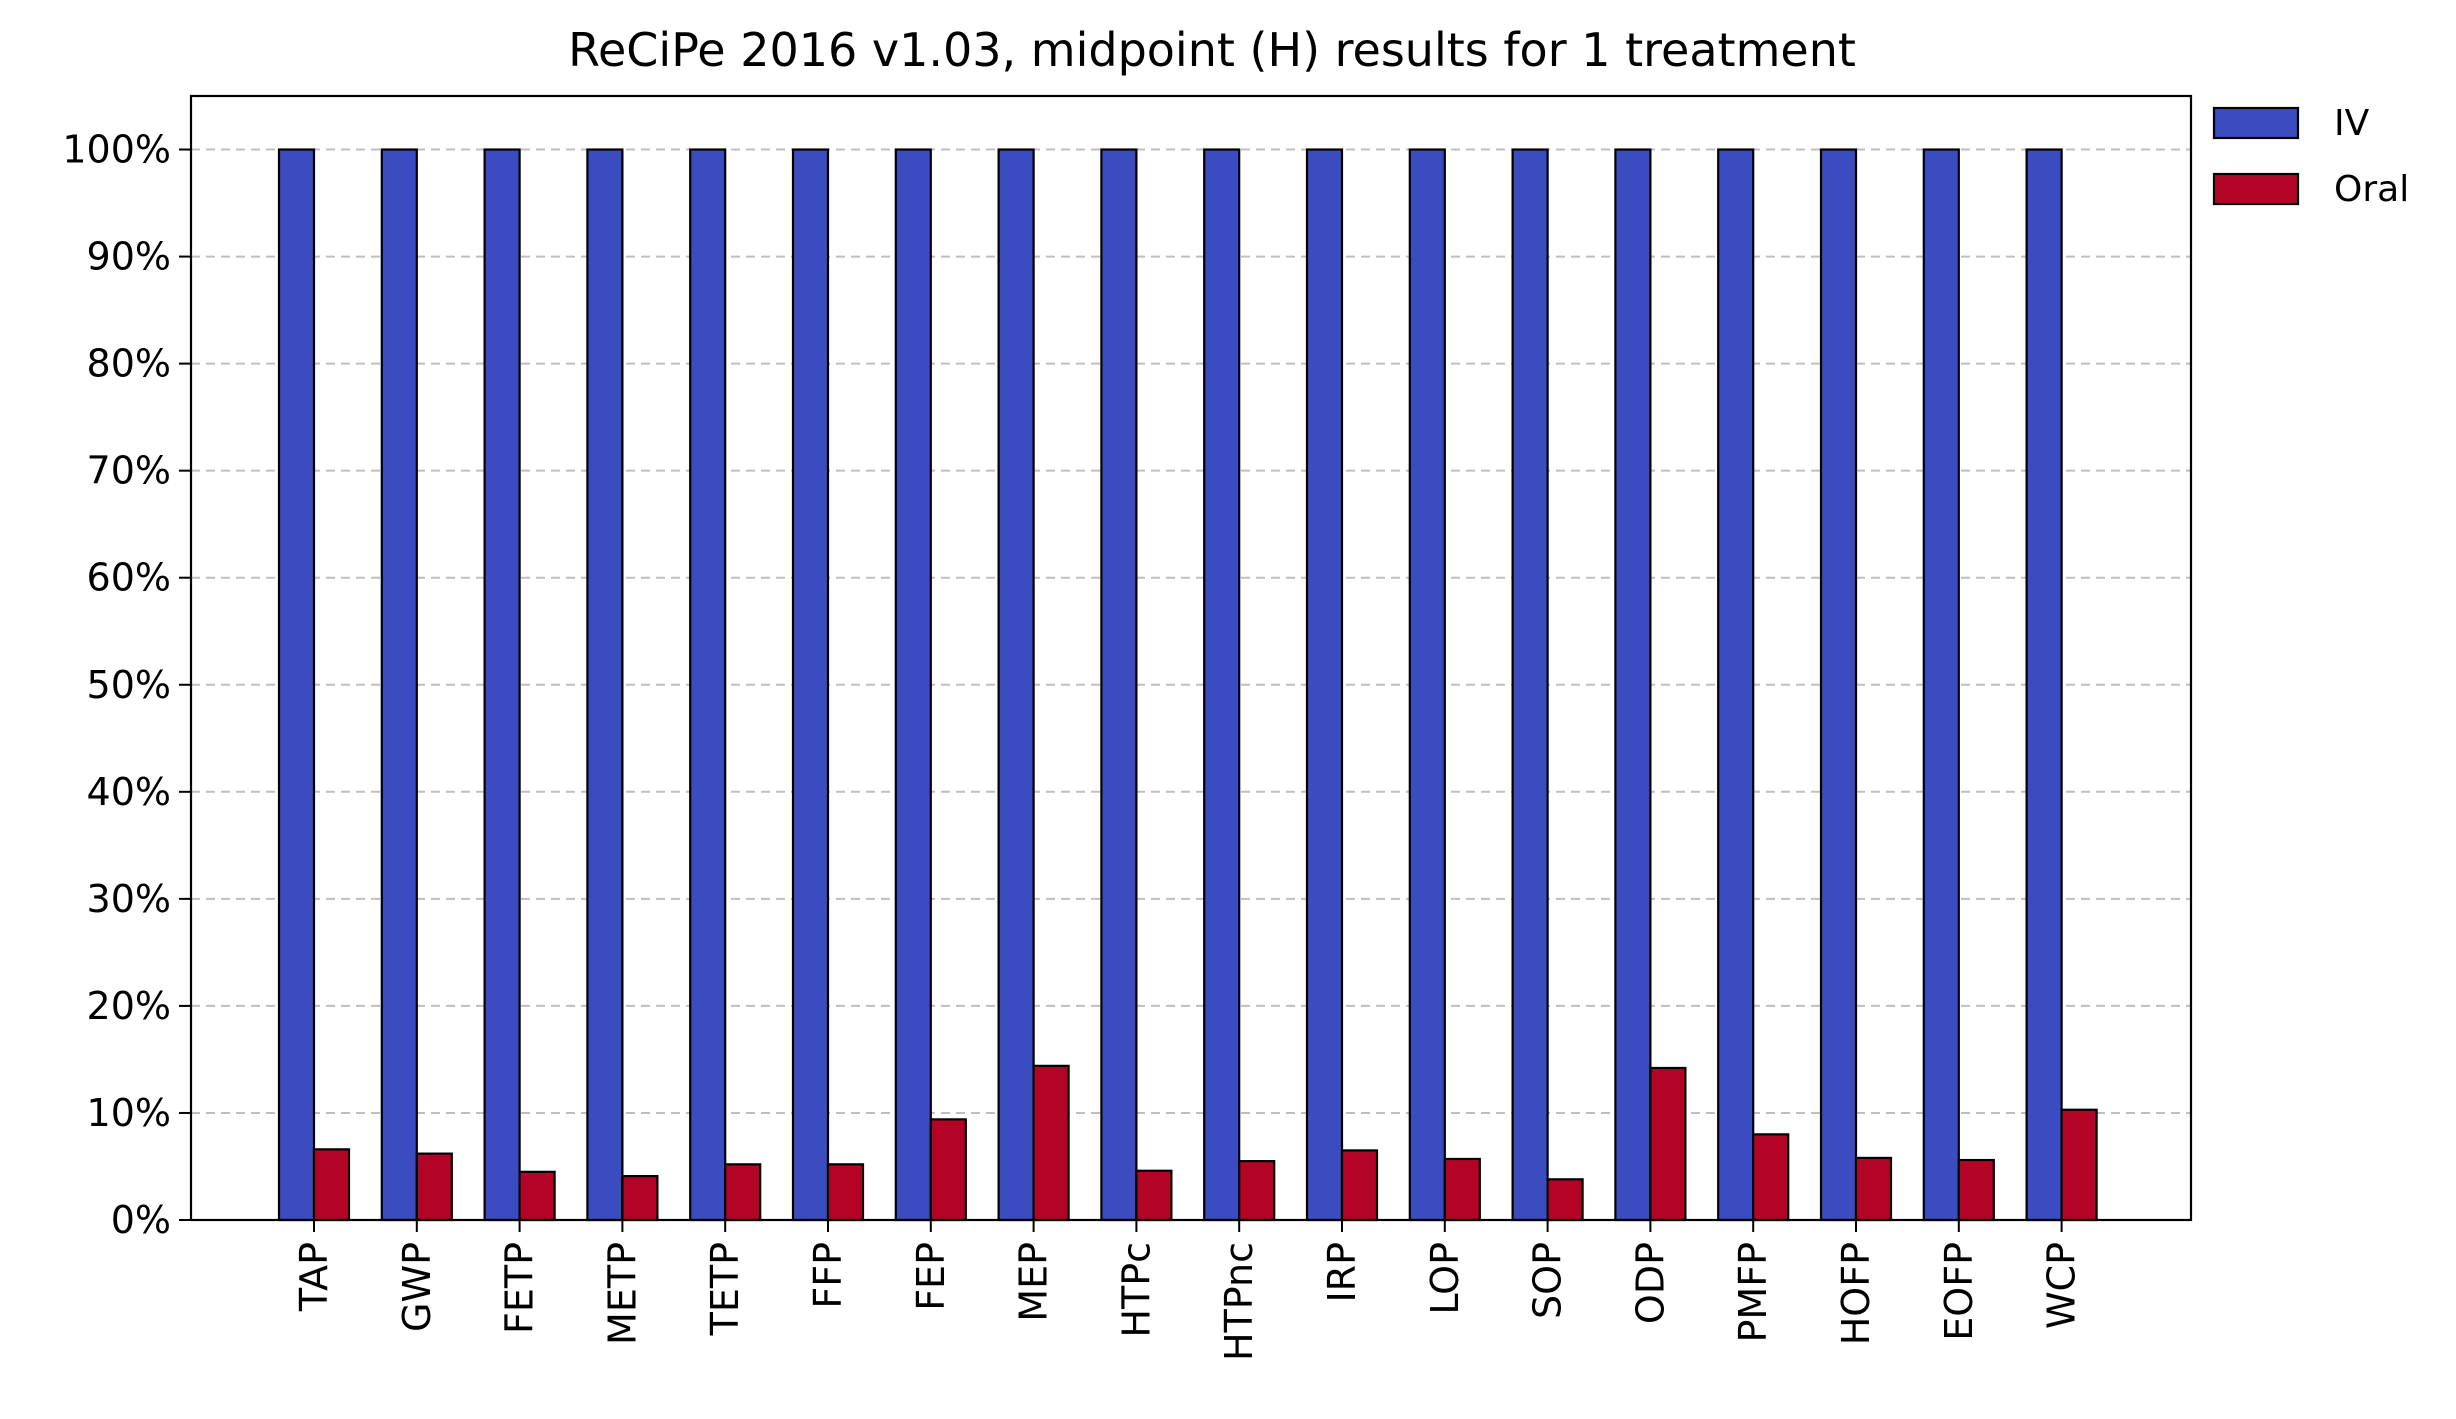 Image resolution: width=2456 pixels, height=1419 pixels. I want to click on bar-oral-odp, so click(1668, 1144).